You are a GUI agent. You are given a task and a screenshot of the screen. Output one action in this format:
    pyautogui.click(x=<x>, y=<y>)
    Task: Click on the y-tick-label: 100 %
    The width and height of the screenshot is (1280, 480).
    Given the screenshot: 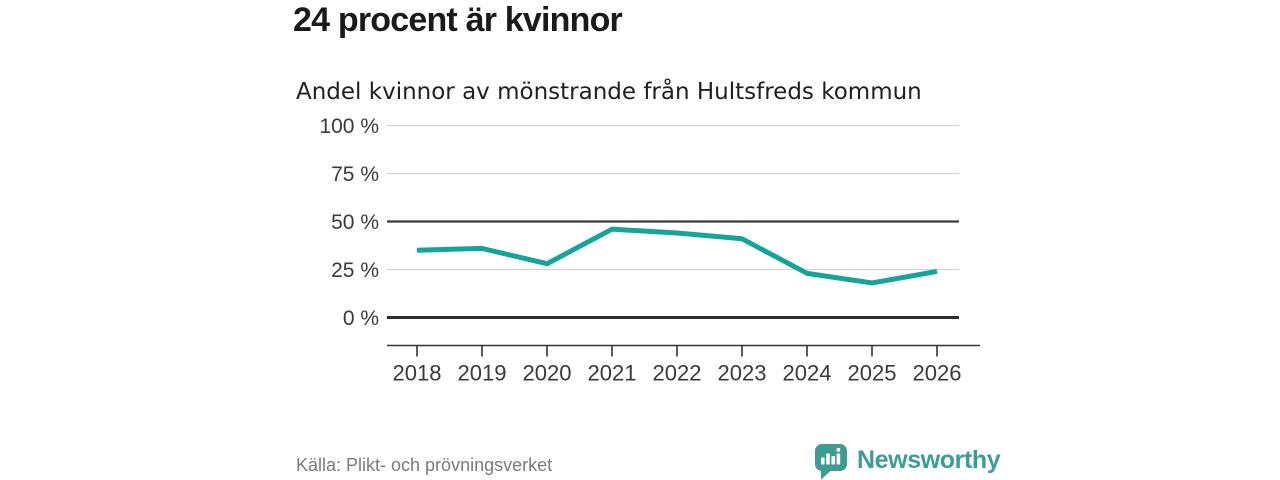 What is the action you would take?
    pyautogui.click(x=349, y=126)
    